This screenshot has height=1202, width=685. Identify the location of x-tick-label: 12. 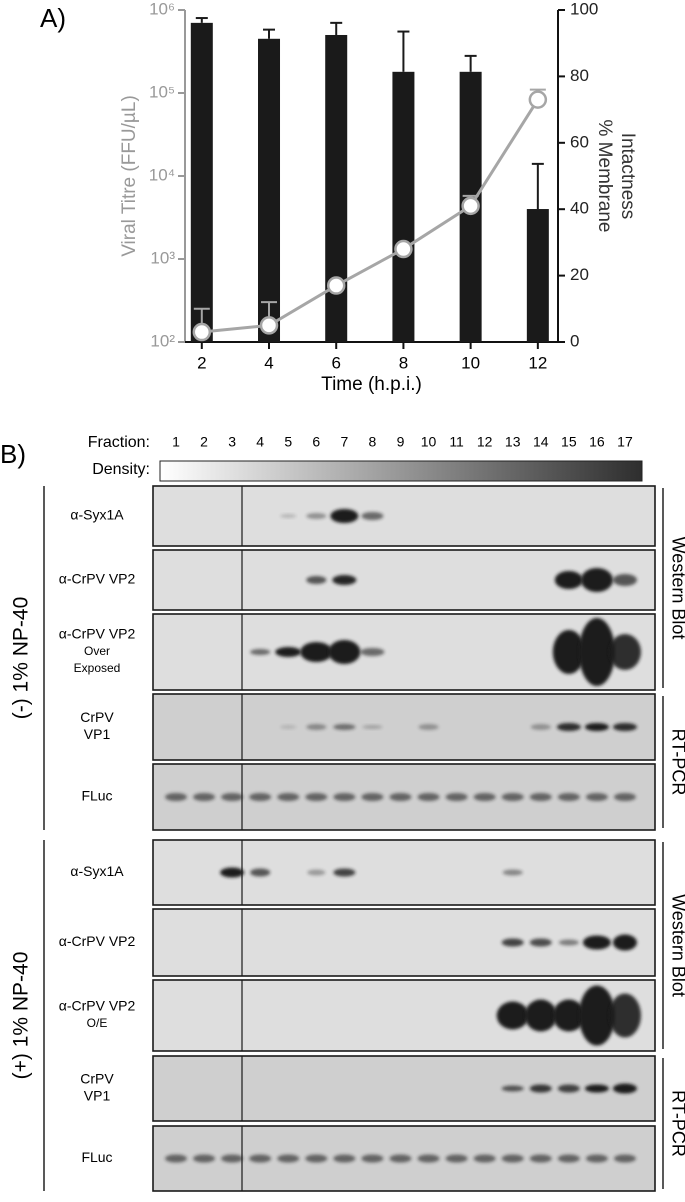
(537, 362).